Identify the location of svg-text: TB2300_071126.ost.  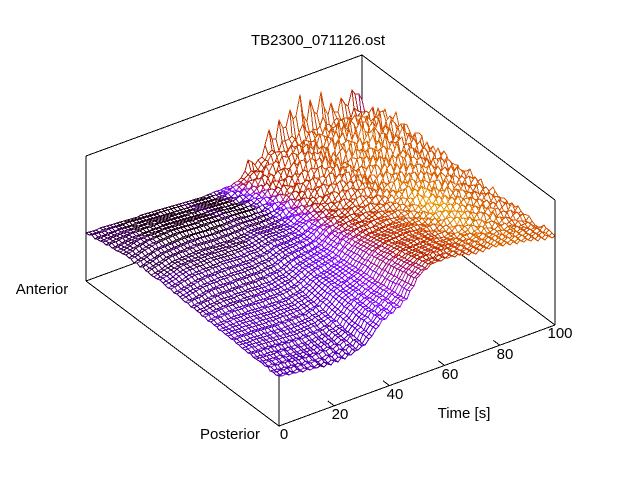
(318, 40).